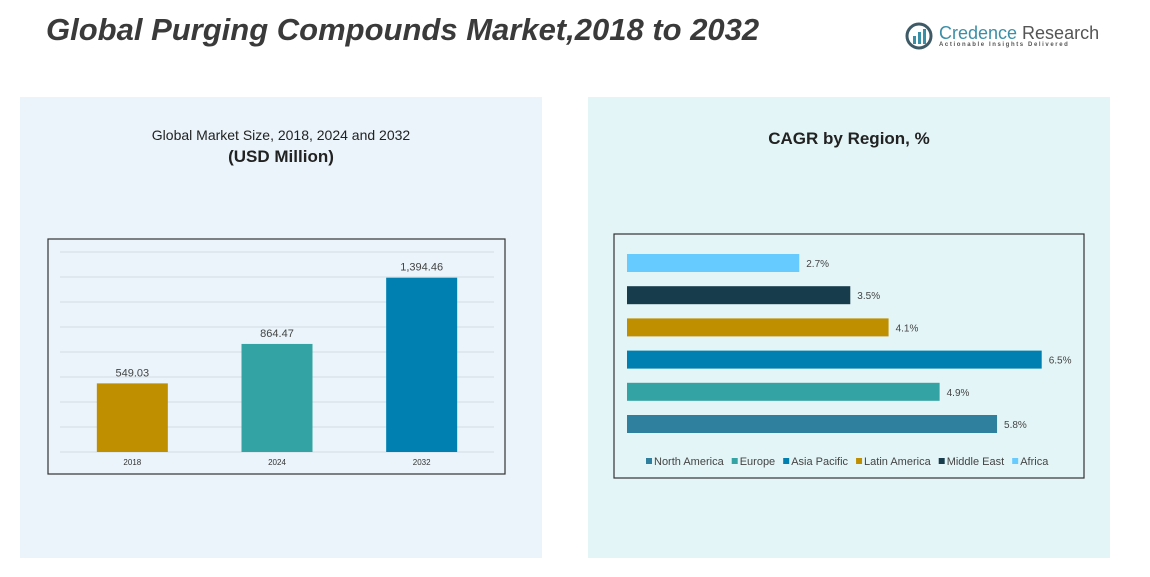  I want to click on data-label: 1,394.46, so click(421, 268).